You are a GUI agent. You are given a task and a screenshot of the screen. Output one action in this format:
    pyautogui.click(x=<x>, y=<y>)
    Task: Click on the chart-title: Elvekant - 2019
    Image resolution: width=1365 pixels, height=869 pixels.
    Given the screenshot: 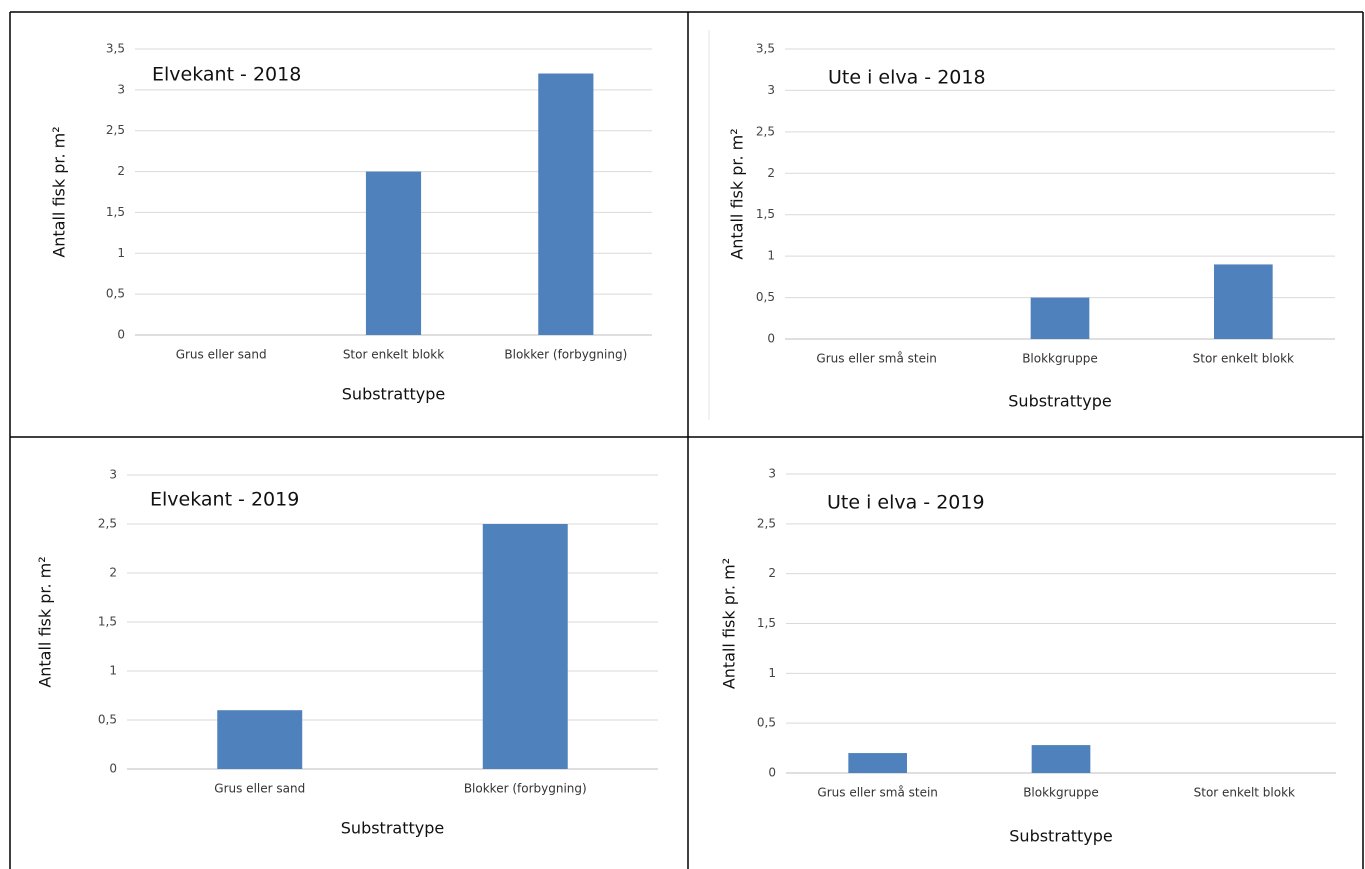 What is the action you would take?
    pyautogui.click(x=224, y=500)
    